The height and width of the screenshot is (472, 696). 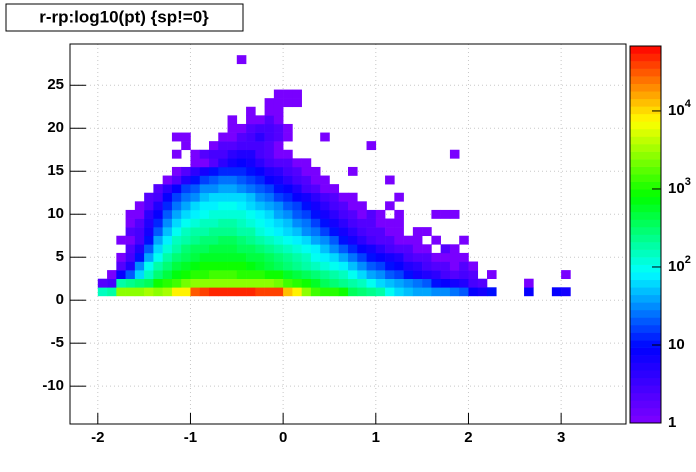 I want to click on y-tick-label: -10, so click(x=53, y=385).